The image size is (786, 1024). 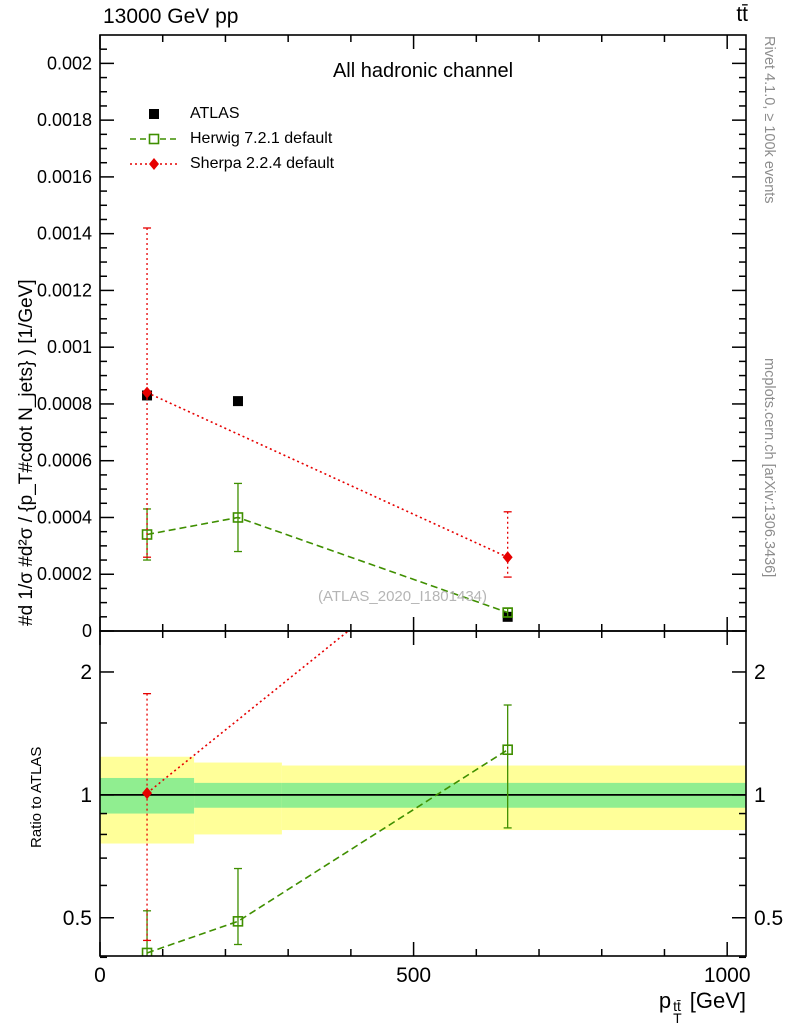 What do you see at coordinates (423, 71) in the screenshot?
I see `plot-title: All hadronic channel` at bounding box center [423, 71].